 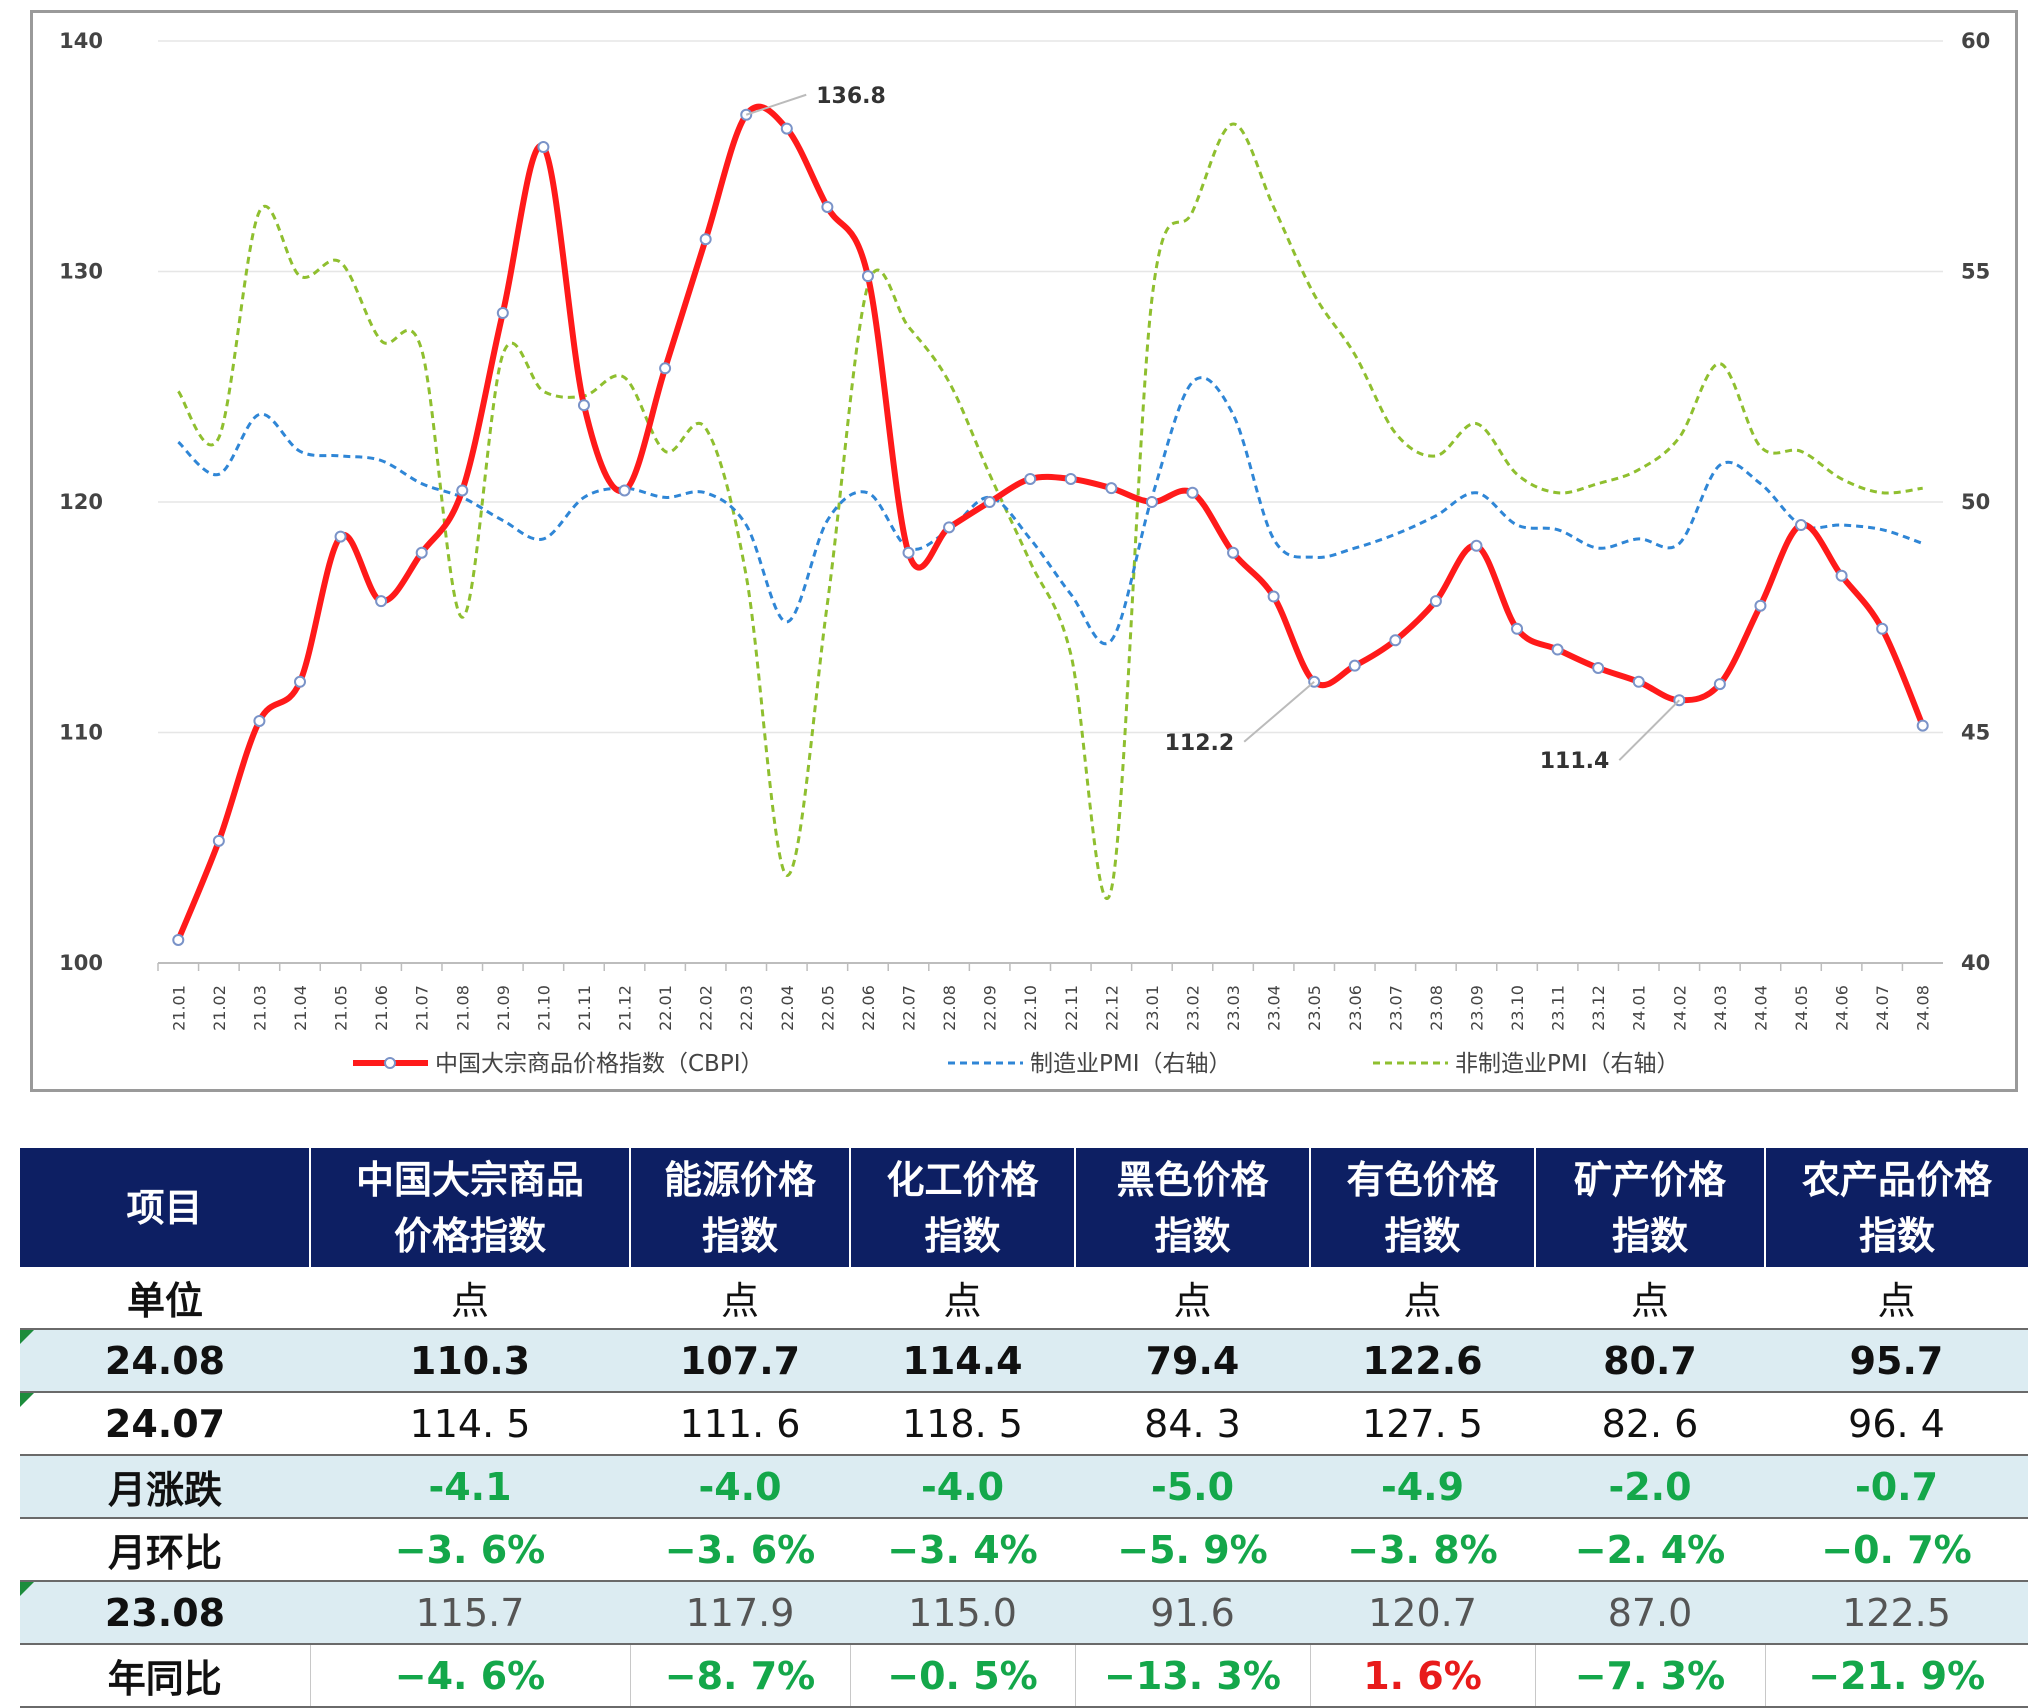 I want to click on x-axis-tick-label: 22.06, so click(x=868, y=1008).